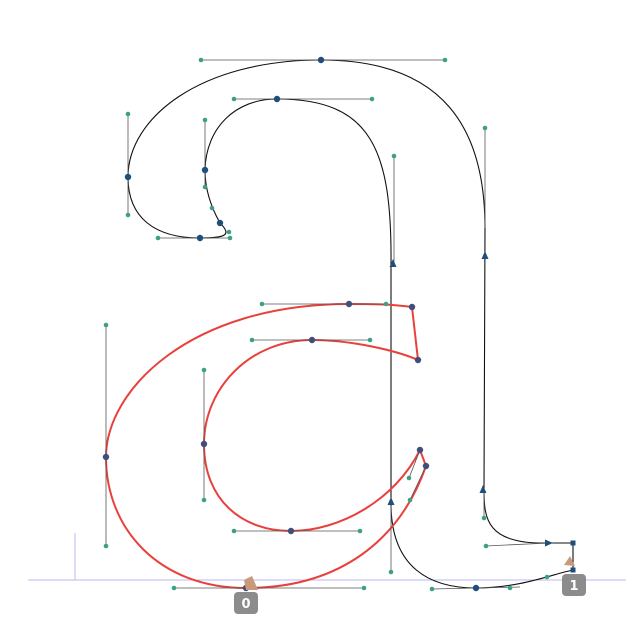  I want to click on metrics-lines, so click(327, 557).